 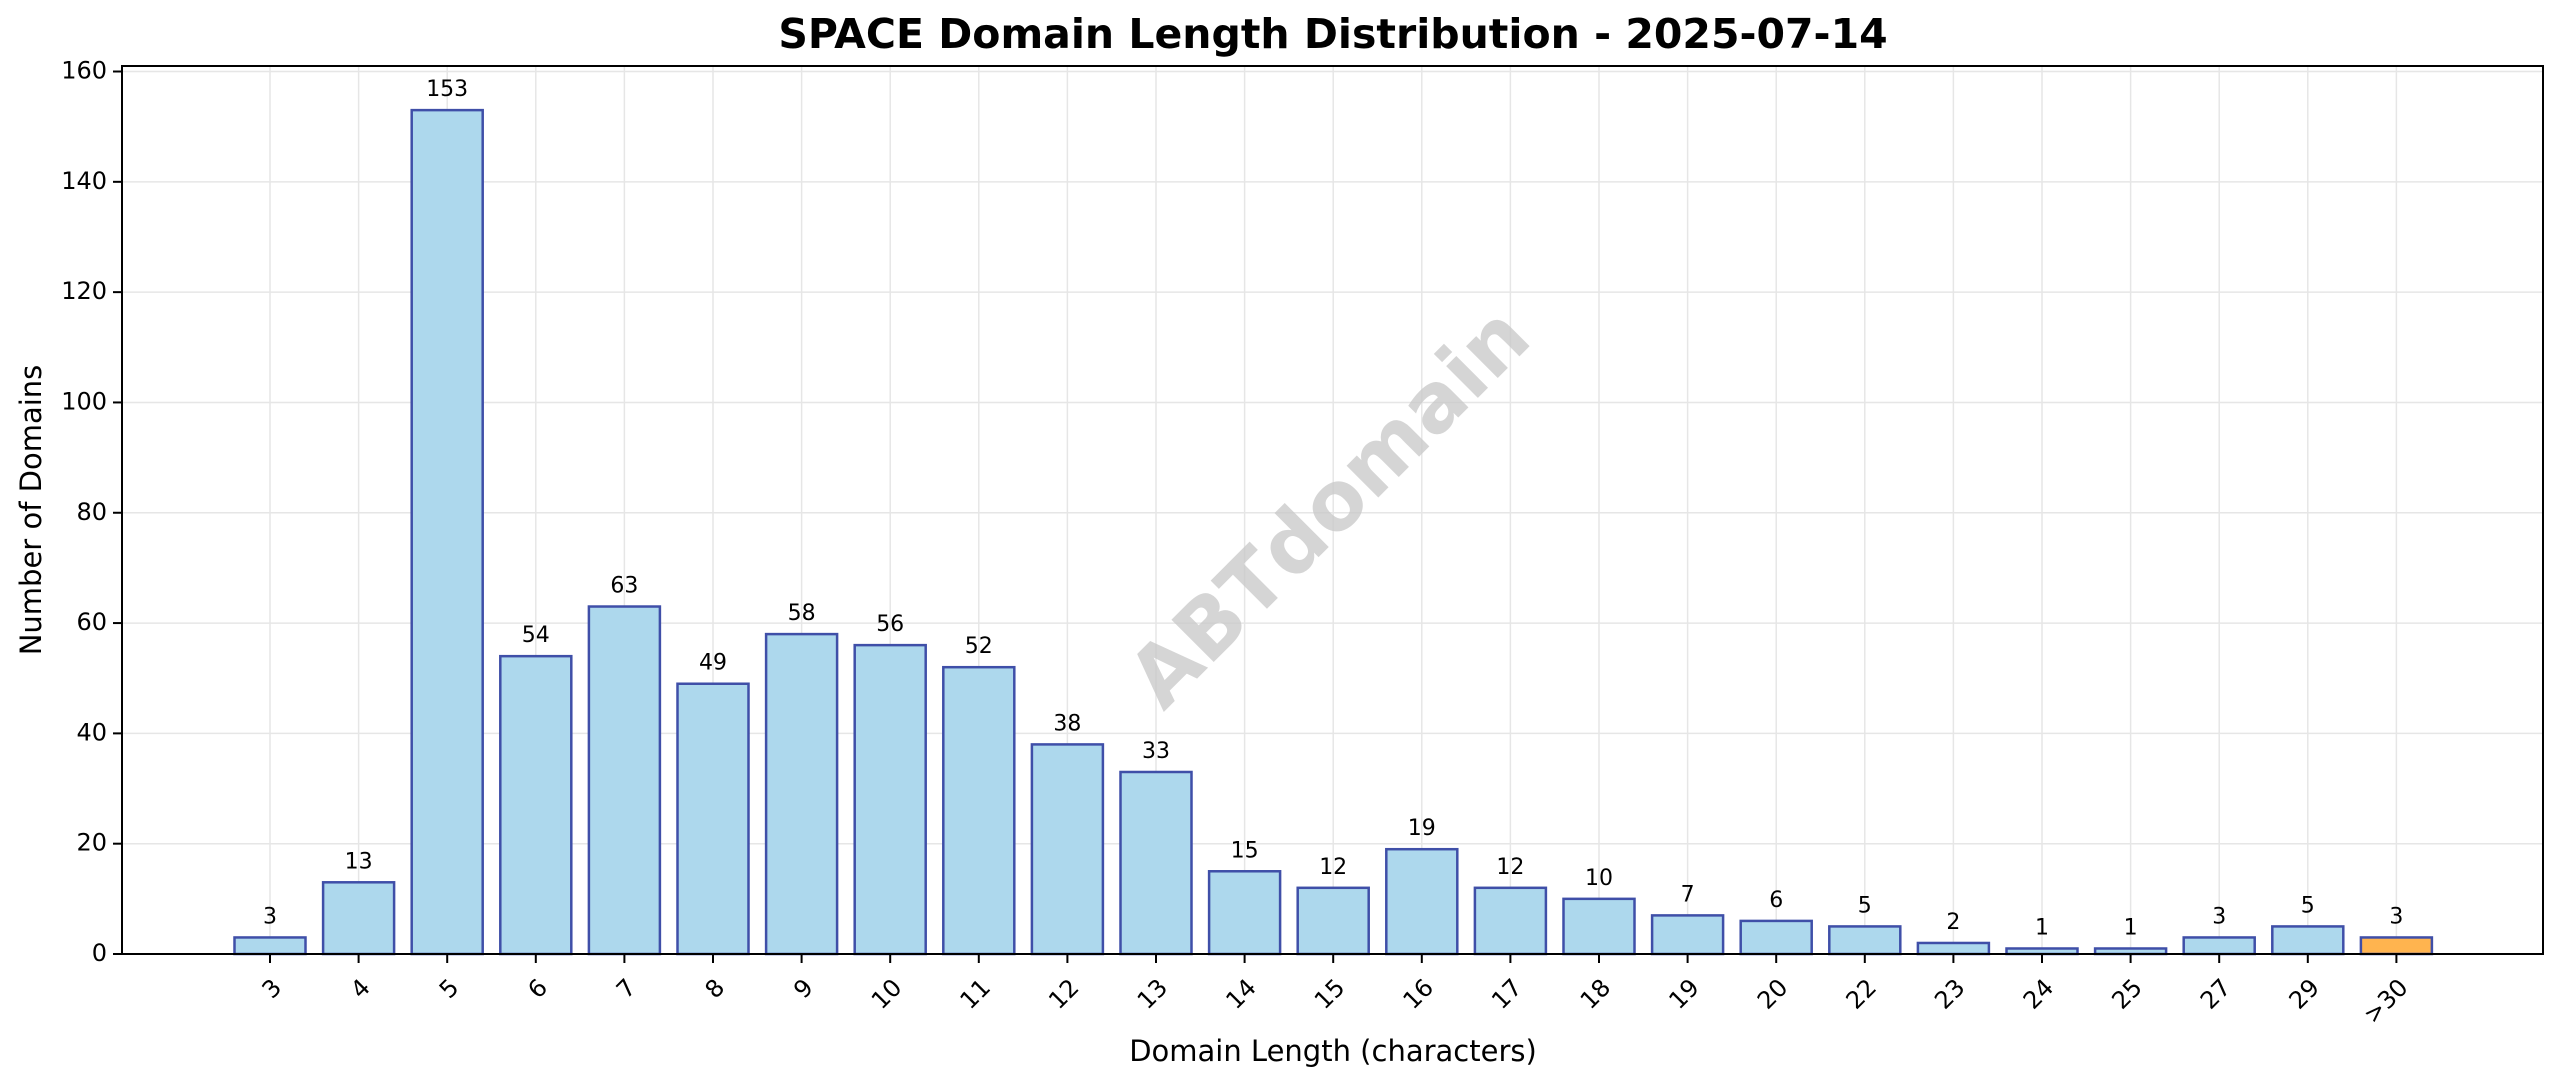 I want to click on y-tick-label: 0, so click(x=99, y=953).